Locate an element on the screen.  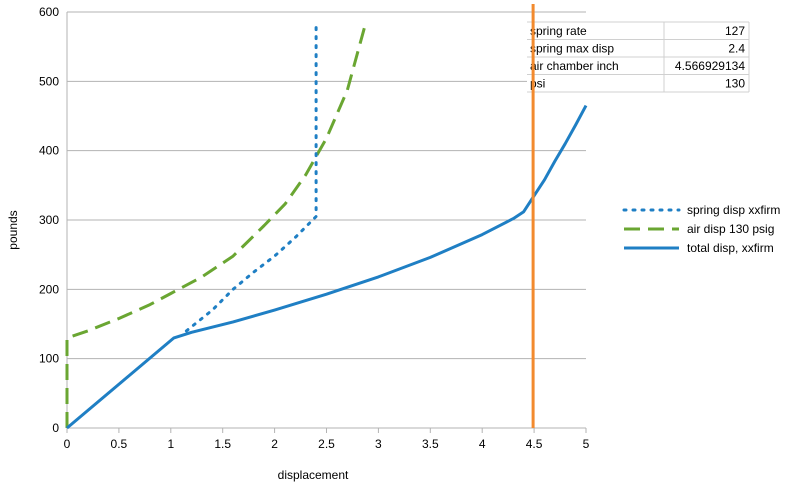
x-tick-labels: 0 0.5 1 1.5 2 2.5 3 3.5 4 4.5 5 is located at coordinates (327, 444).